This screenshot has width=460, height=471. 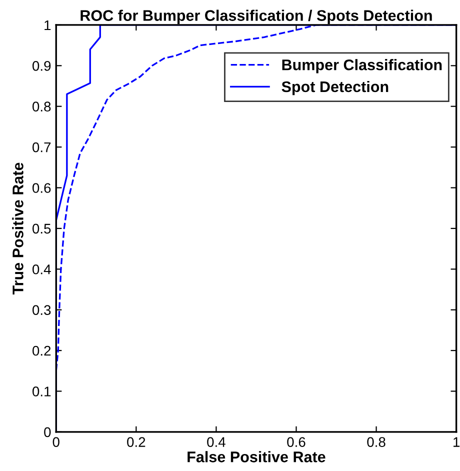 What do you see at coordinates (296, 442) in the screenshot?
I see `x-tick-label: 0.6` at bounding box center [296, 442].